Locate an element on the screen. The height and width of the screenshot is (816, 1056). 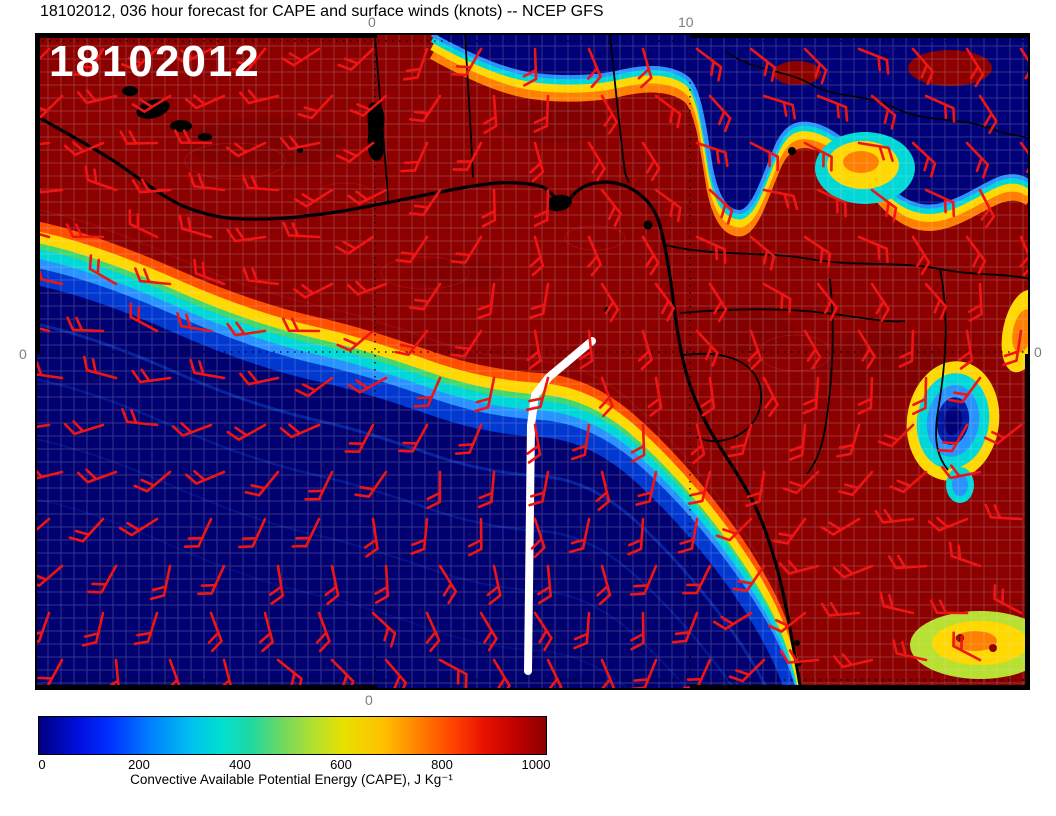
colorbar-tick: 600 is located at coordinates (341, 764).